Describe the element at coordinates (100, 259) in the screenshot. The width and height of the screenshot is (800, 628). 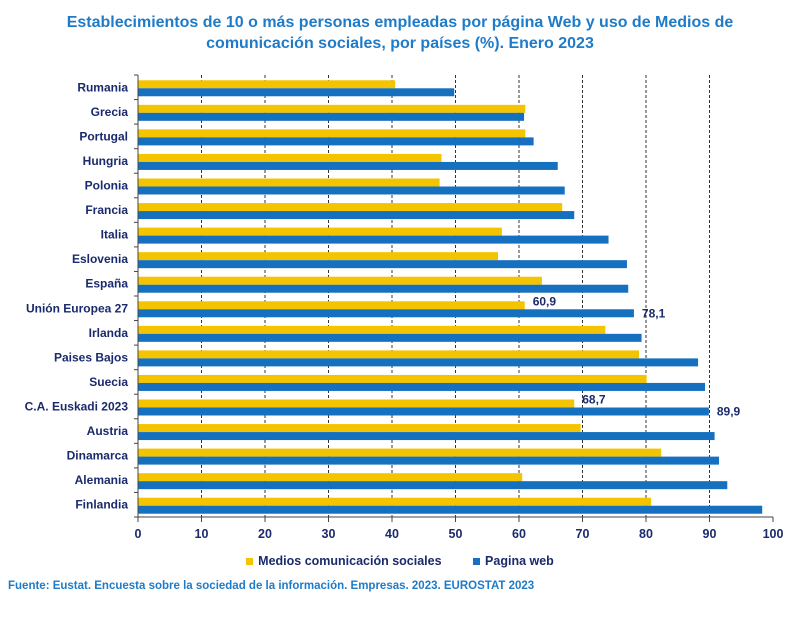
I see `category-label: Eslovenia` at that location.